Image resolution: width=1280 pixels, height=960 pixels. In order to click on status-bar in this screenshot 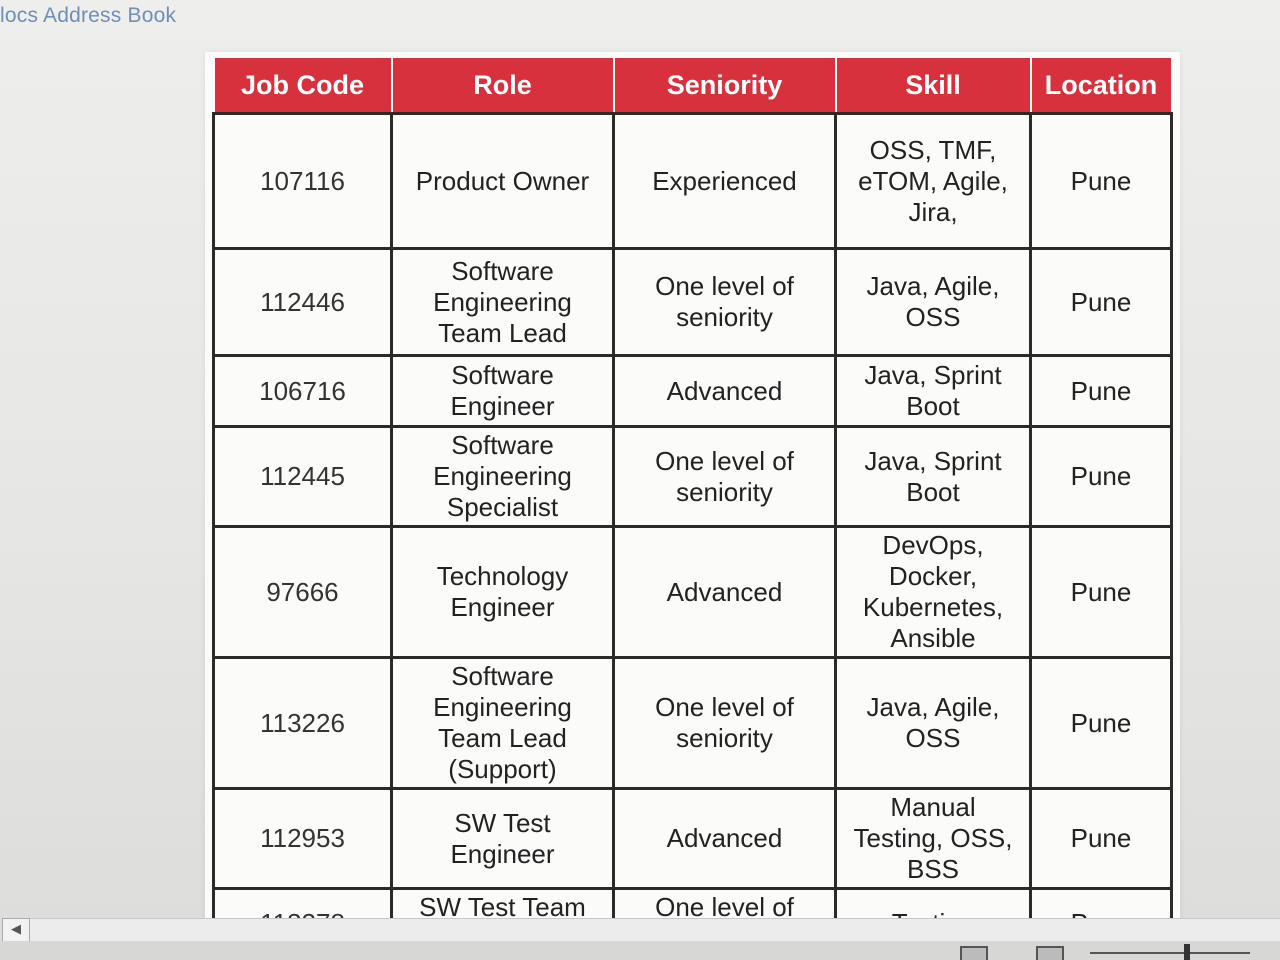, I will do `click(640, 950)`.